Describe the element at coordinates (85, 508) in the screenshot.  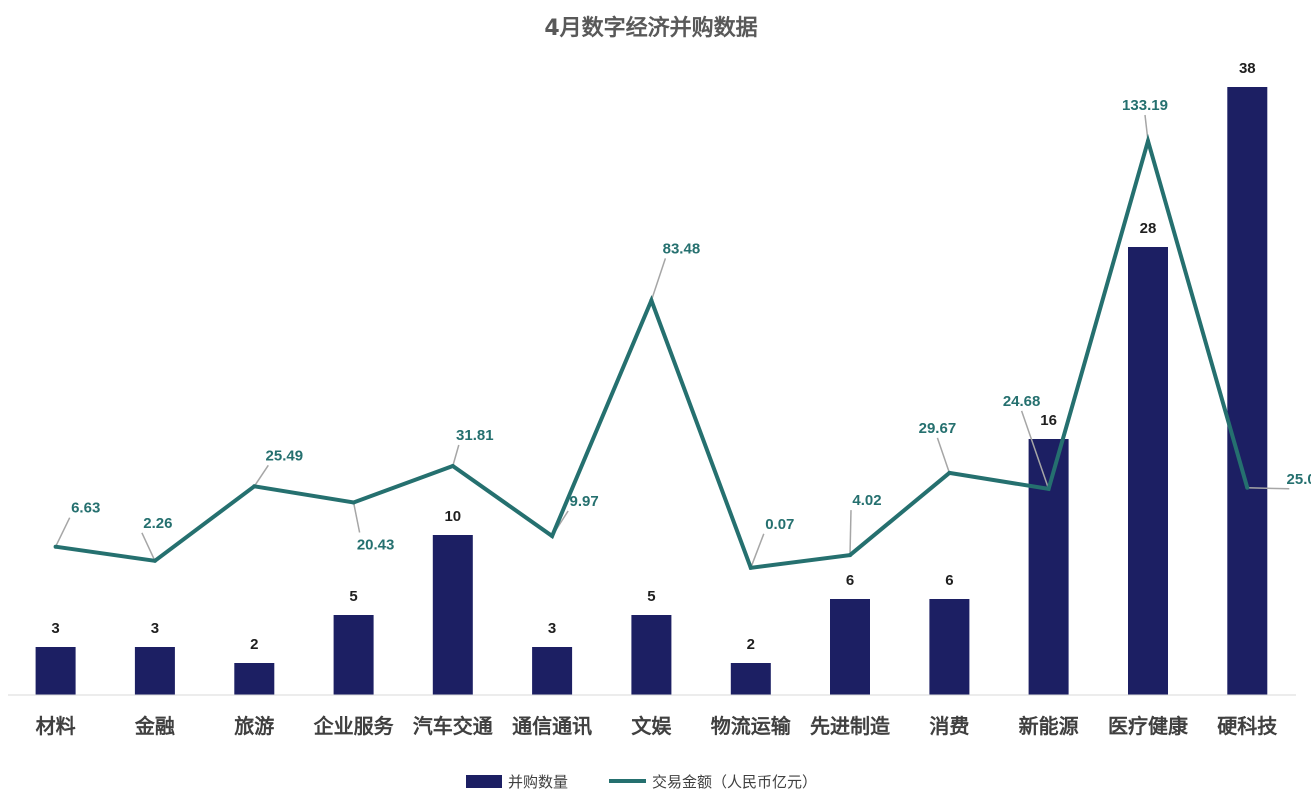
I see `line-data-label: 6.63` at that location.